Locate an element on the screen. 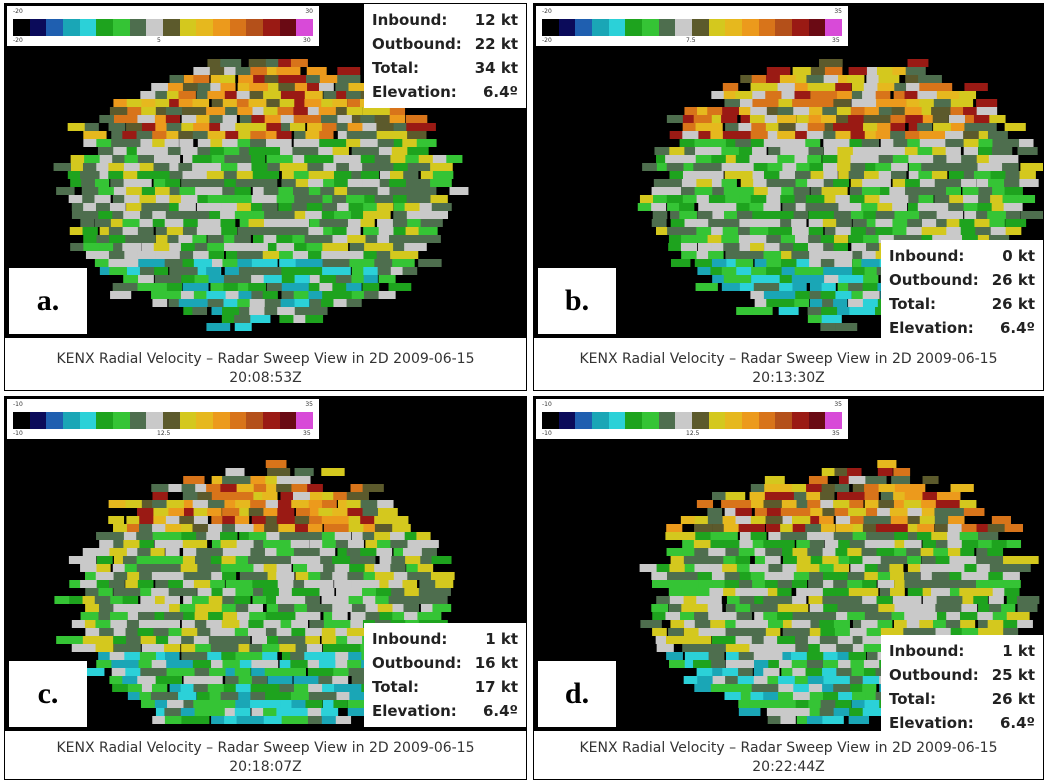 This screenshot has height=782, width=1045. info-value: 16 kt is located at coordinates (496, 663).